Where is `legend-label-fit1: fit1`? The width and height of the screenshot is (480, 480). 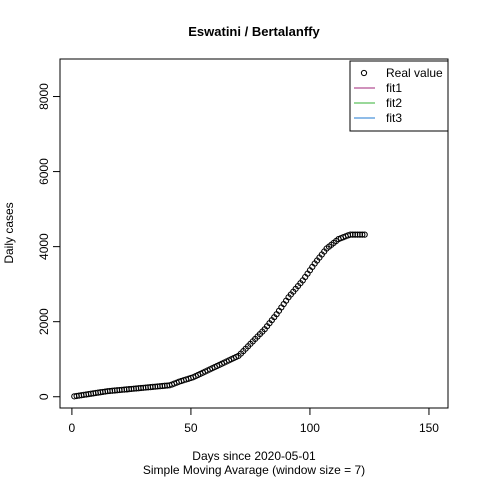 legend-label-fit1: fit1 is located at coordinates (394, 88).